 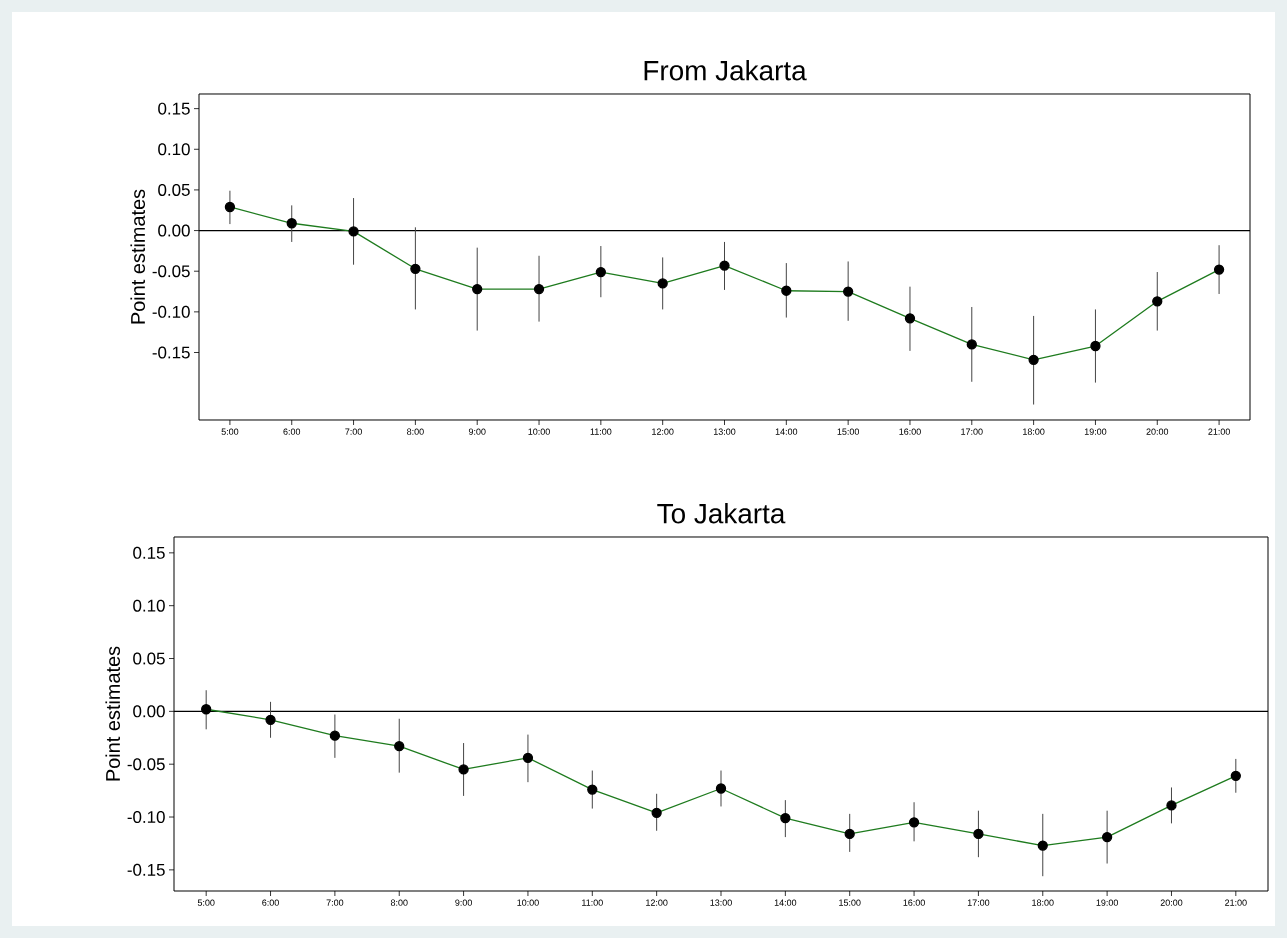 I want to click on chart-title: To Jakarta, so click(x=721, y=513).